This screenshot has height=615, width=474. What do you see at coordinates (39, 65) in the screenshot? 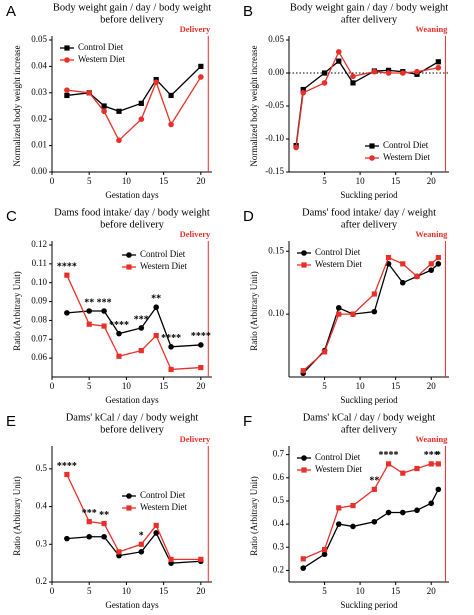
I see `y-tick-label: 0.04` at bounding box center [39, 65].